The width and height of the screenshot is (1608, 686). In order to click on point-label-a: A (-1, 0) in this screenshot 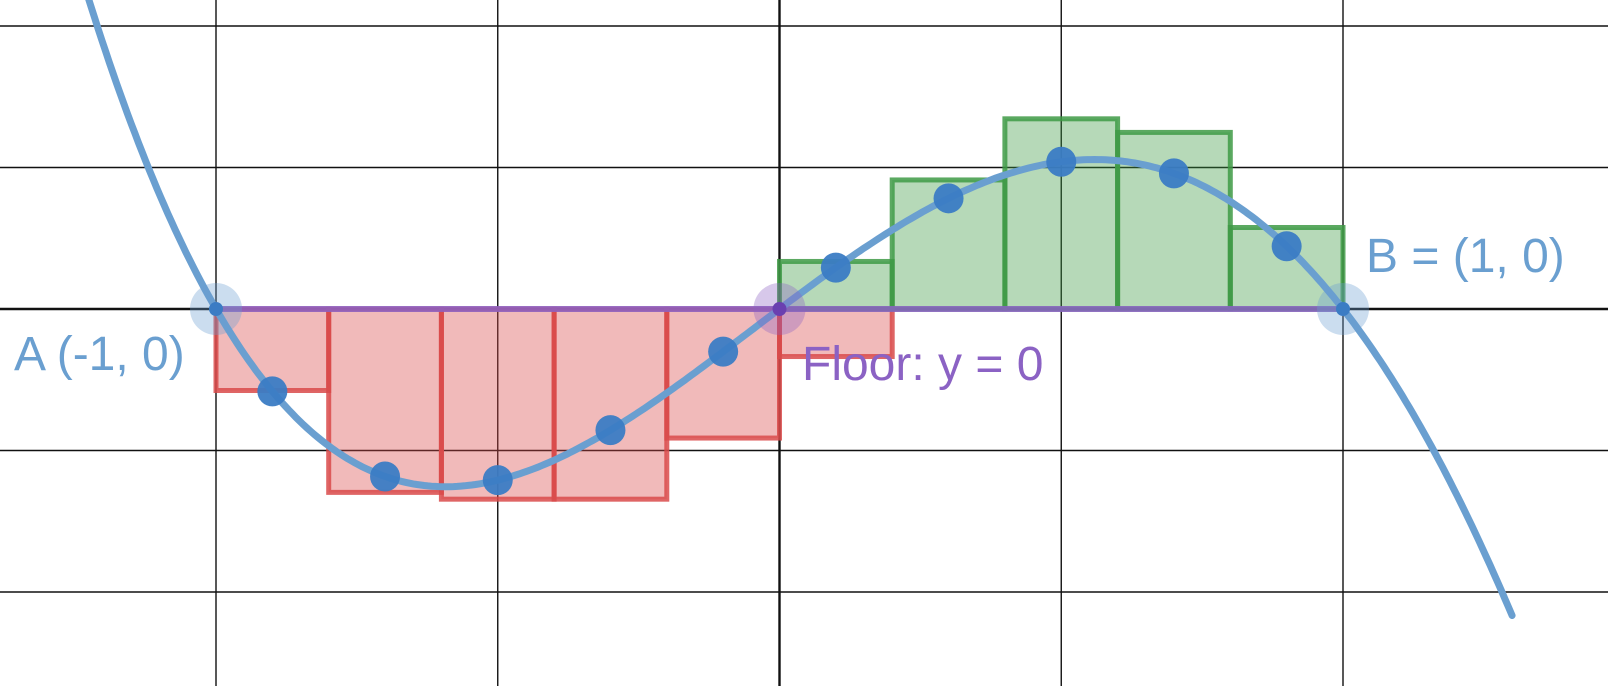, I will do `click(99, 354)`.